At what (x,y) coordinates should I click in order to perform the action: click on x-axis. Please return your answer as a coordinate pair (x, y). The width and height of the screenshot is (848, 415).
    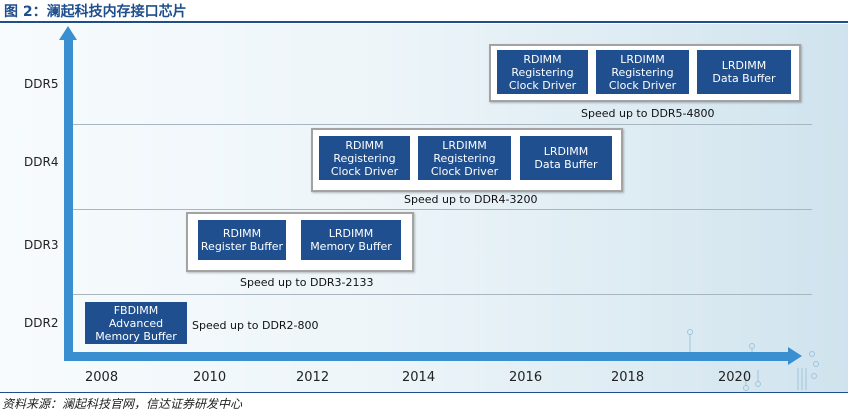
    Looking at the image, I should click on (427, 356).